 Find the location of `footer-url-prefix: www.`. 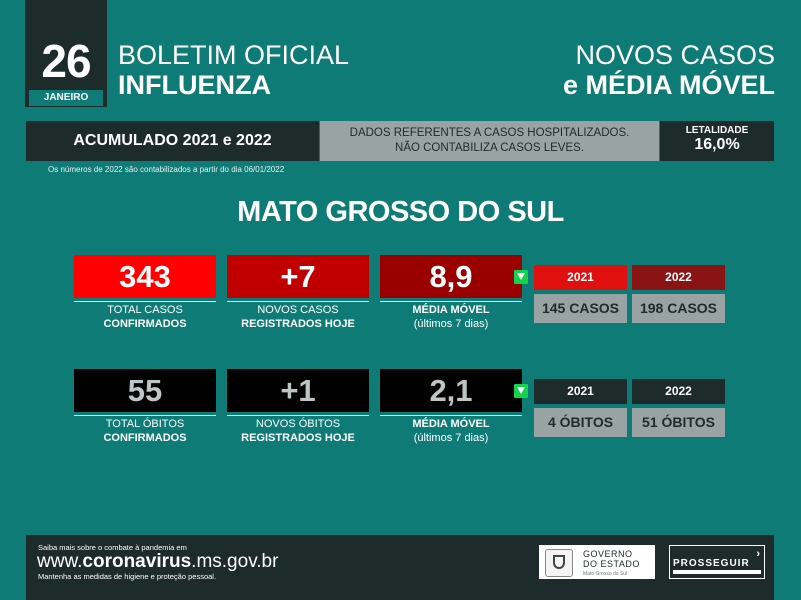

footer-url-prefix: www. is located at coordinates (60, 561).